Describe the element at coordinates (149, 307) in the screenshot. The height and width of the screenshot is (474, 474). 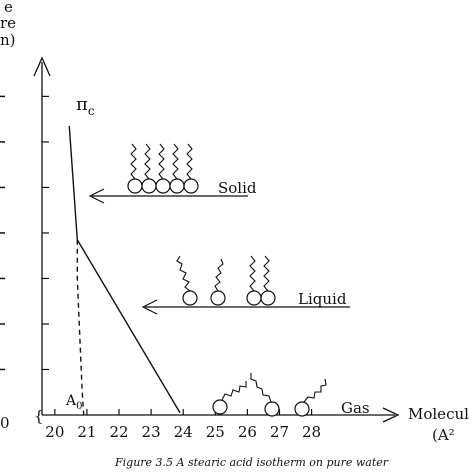
I see `liquid-arrow-head` at that location.